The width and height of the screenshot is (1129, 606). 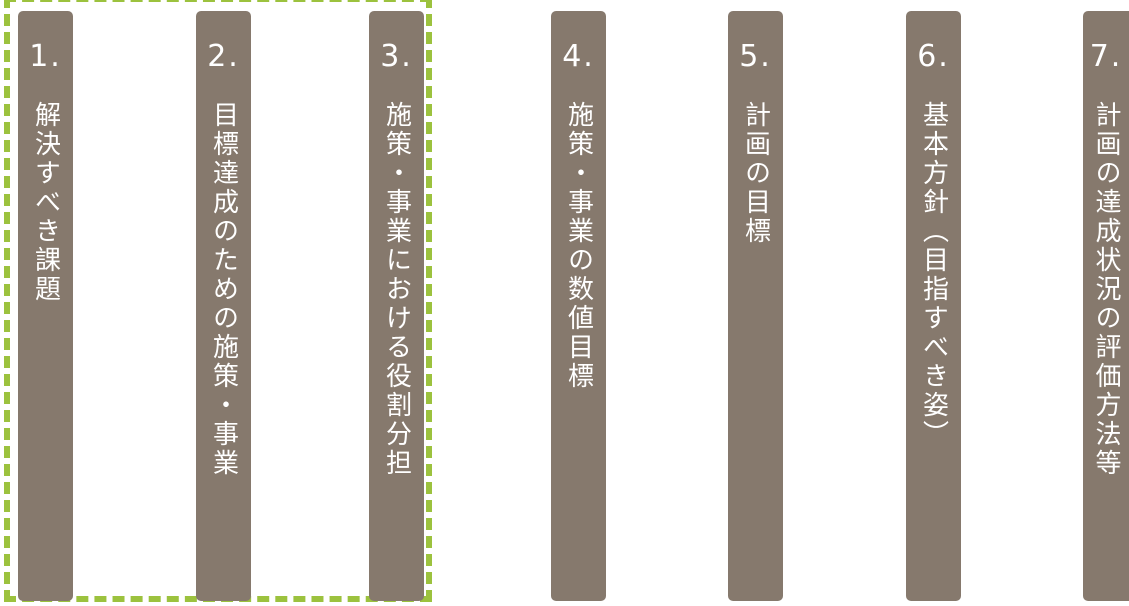 I want to click on card-3: 3. 施策・事業における役割分担, so click(x=396, y=306).